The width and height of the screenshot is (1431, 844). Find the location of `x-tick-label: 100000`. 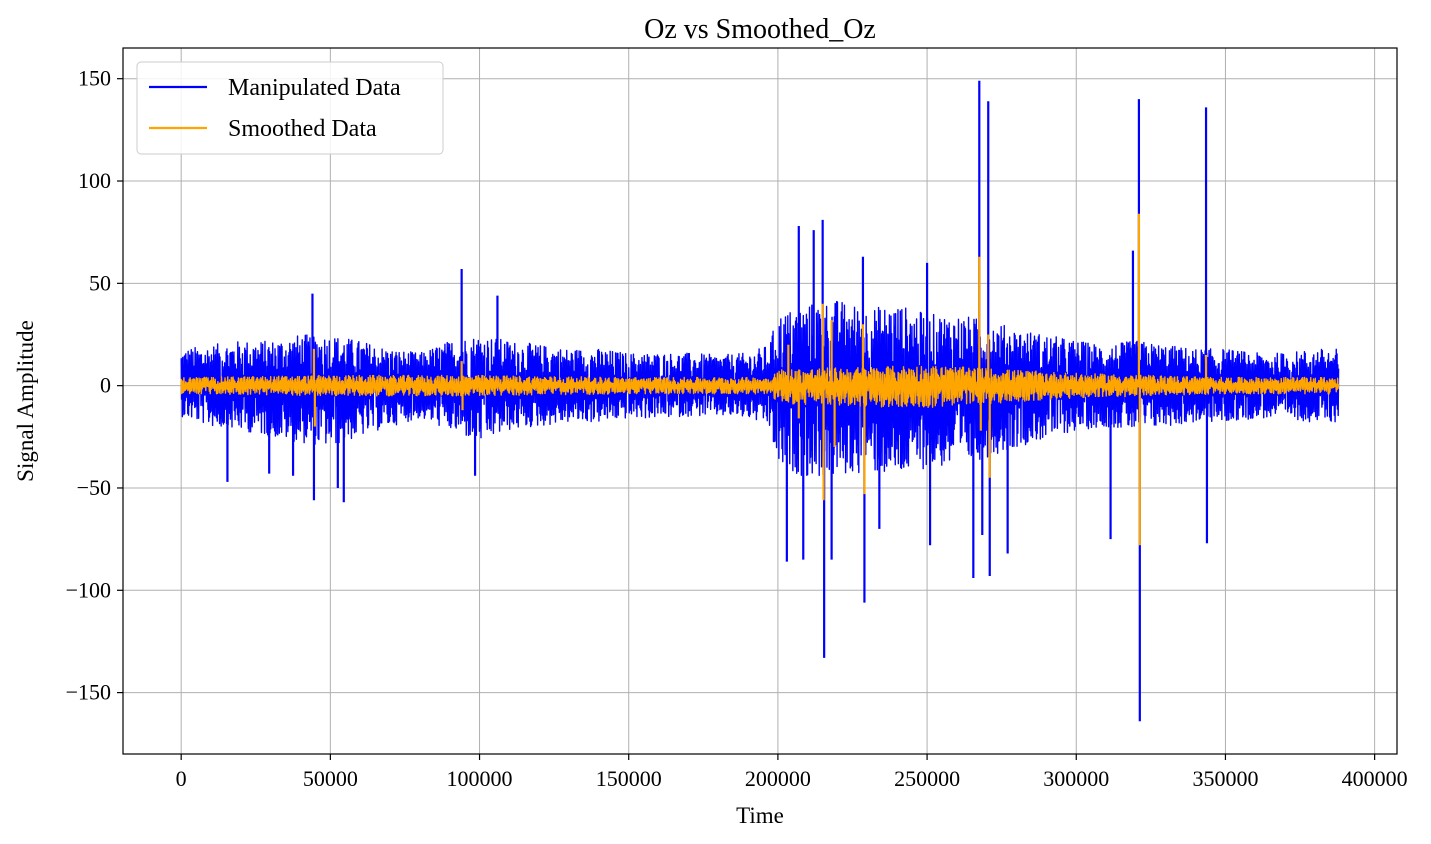

x-tick-label: 100000 is located at coordinates (480, 778).